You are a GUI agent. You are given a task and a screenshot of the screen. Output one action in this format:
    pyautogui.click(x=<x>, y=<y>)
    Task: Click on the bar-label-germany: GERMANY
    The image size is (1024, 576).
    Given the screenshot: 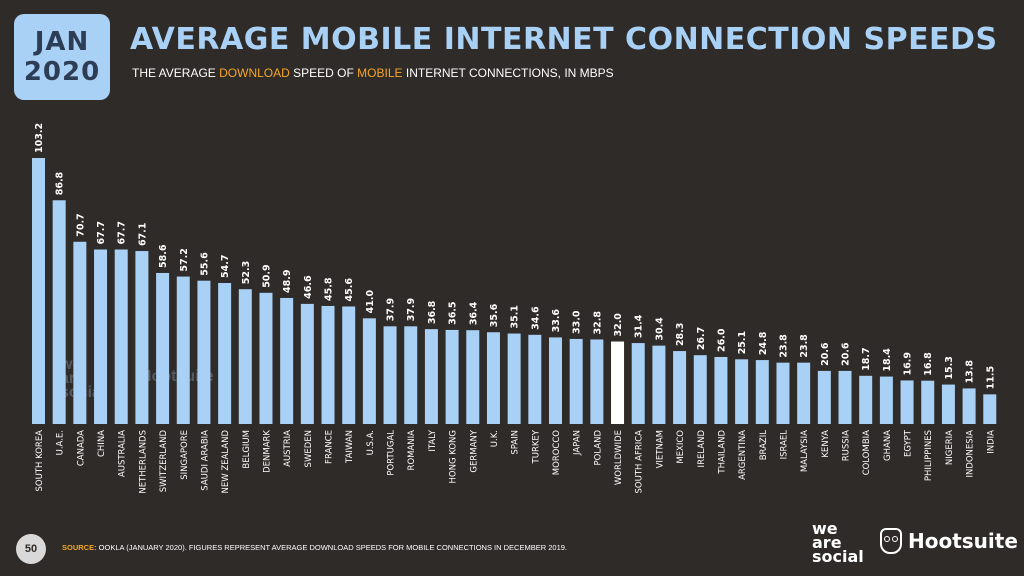 What is the action you would take?
    pyautogui.click(x=474, y=450)
    